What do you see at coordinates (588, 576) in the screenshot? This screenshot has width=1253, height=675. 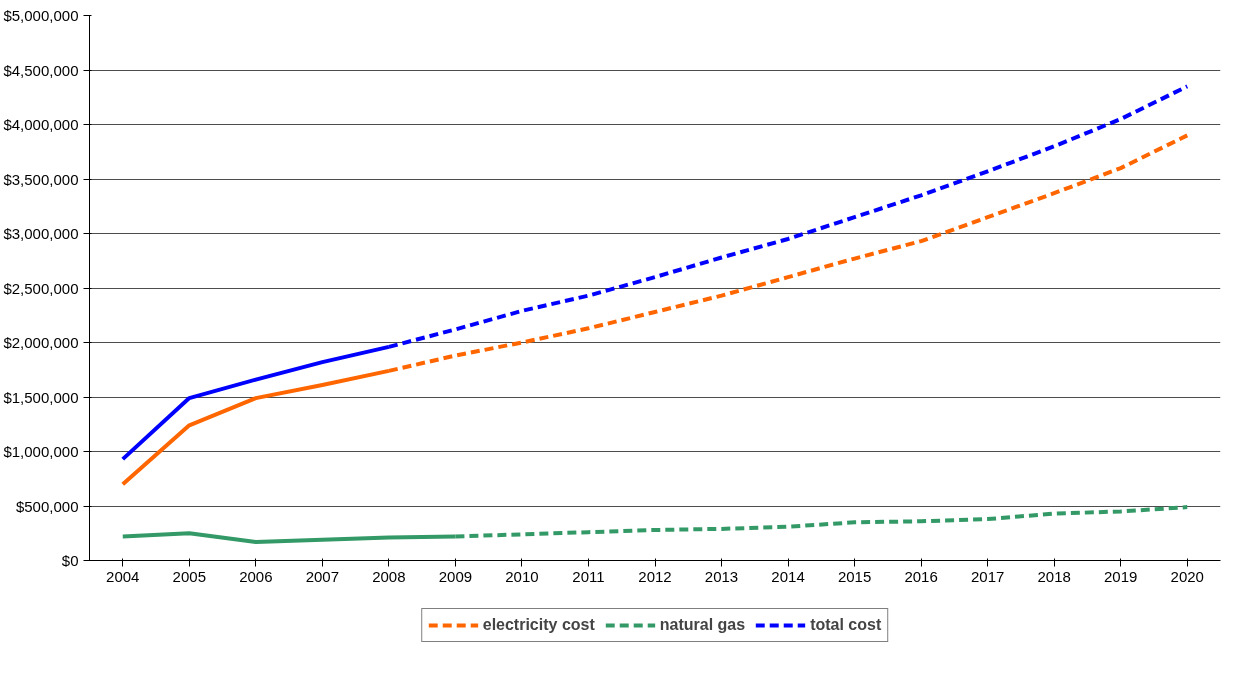 I see `x-tick-label: 2011` at bounding box center [588, 576].